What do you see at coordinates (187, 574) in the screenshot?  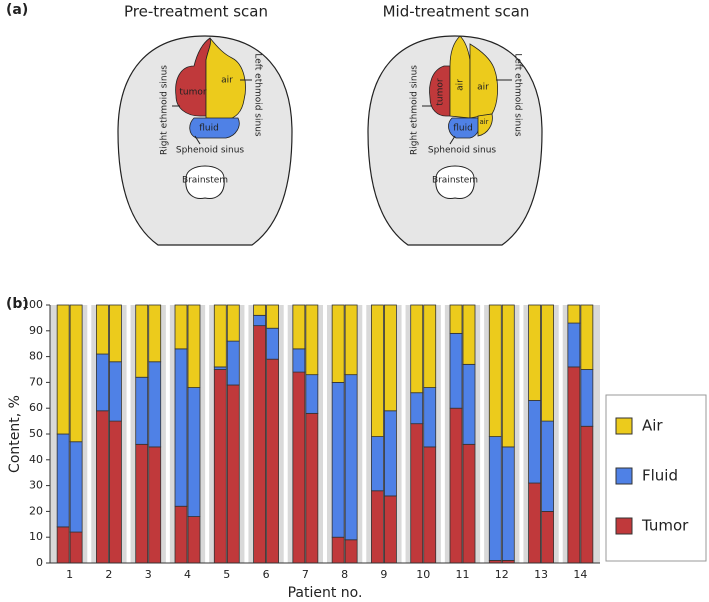 I see `x-tick-label: 4` at bounding box center [187, 574].